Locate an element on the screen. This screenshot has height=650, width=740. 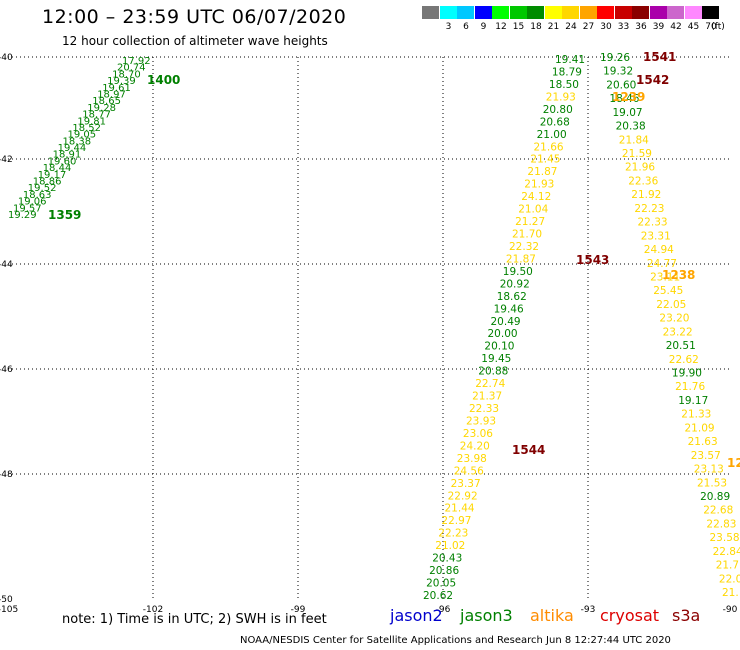
swh-value-label: 19.39 is located at coordinates (121, 81).